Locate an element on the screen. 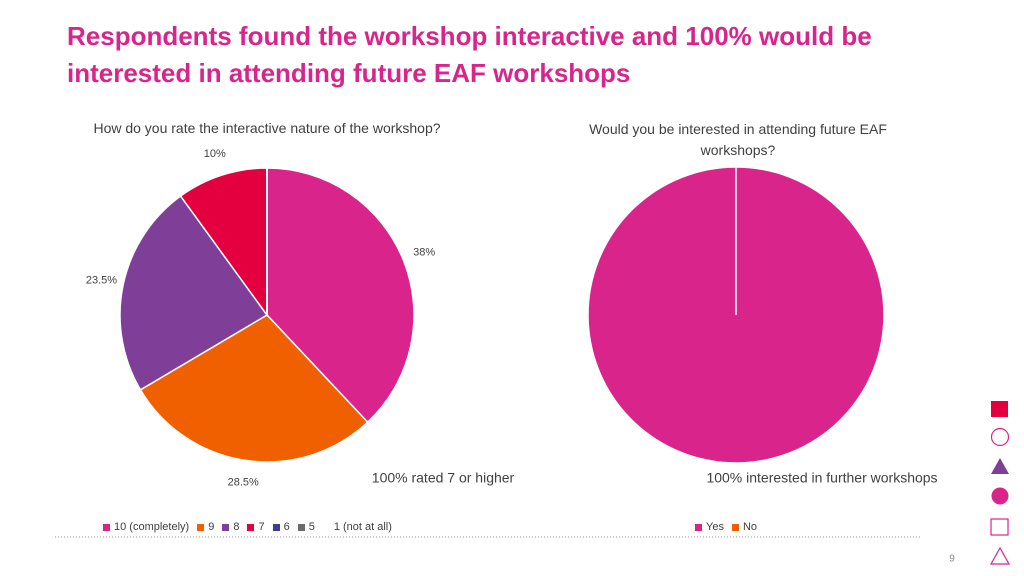 The width and height of the screenshot is (1024, 576). deco-dot is located at coordinates (1000, 496).